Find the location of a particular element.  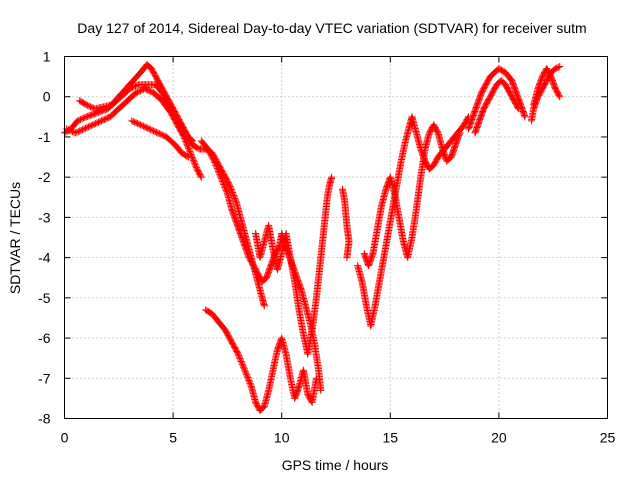

x-tick-label: 15 is located at coordinates (391, 438).